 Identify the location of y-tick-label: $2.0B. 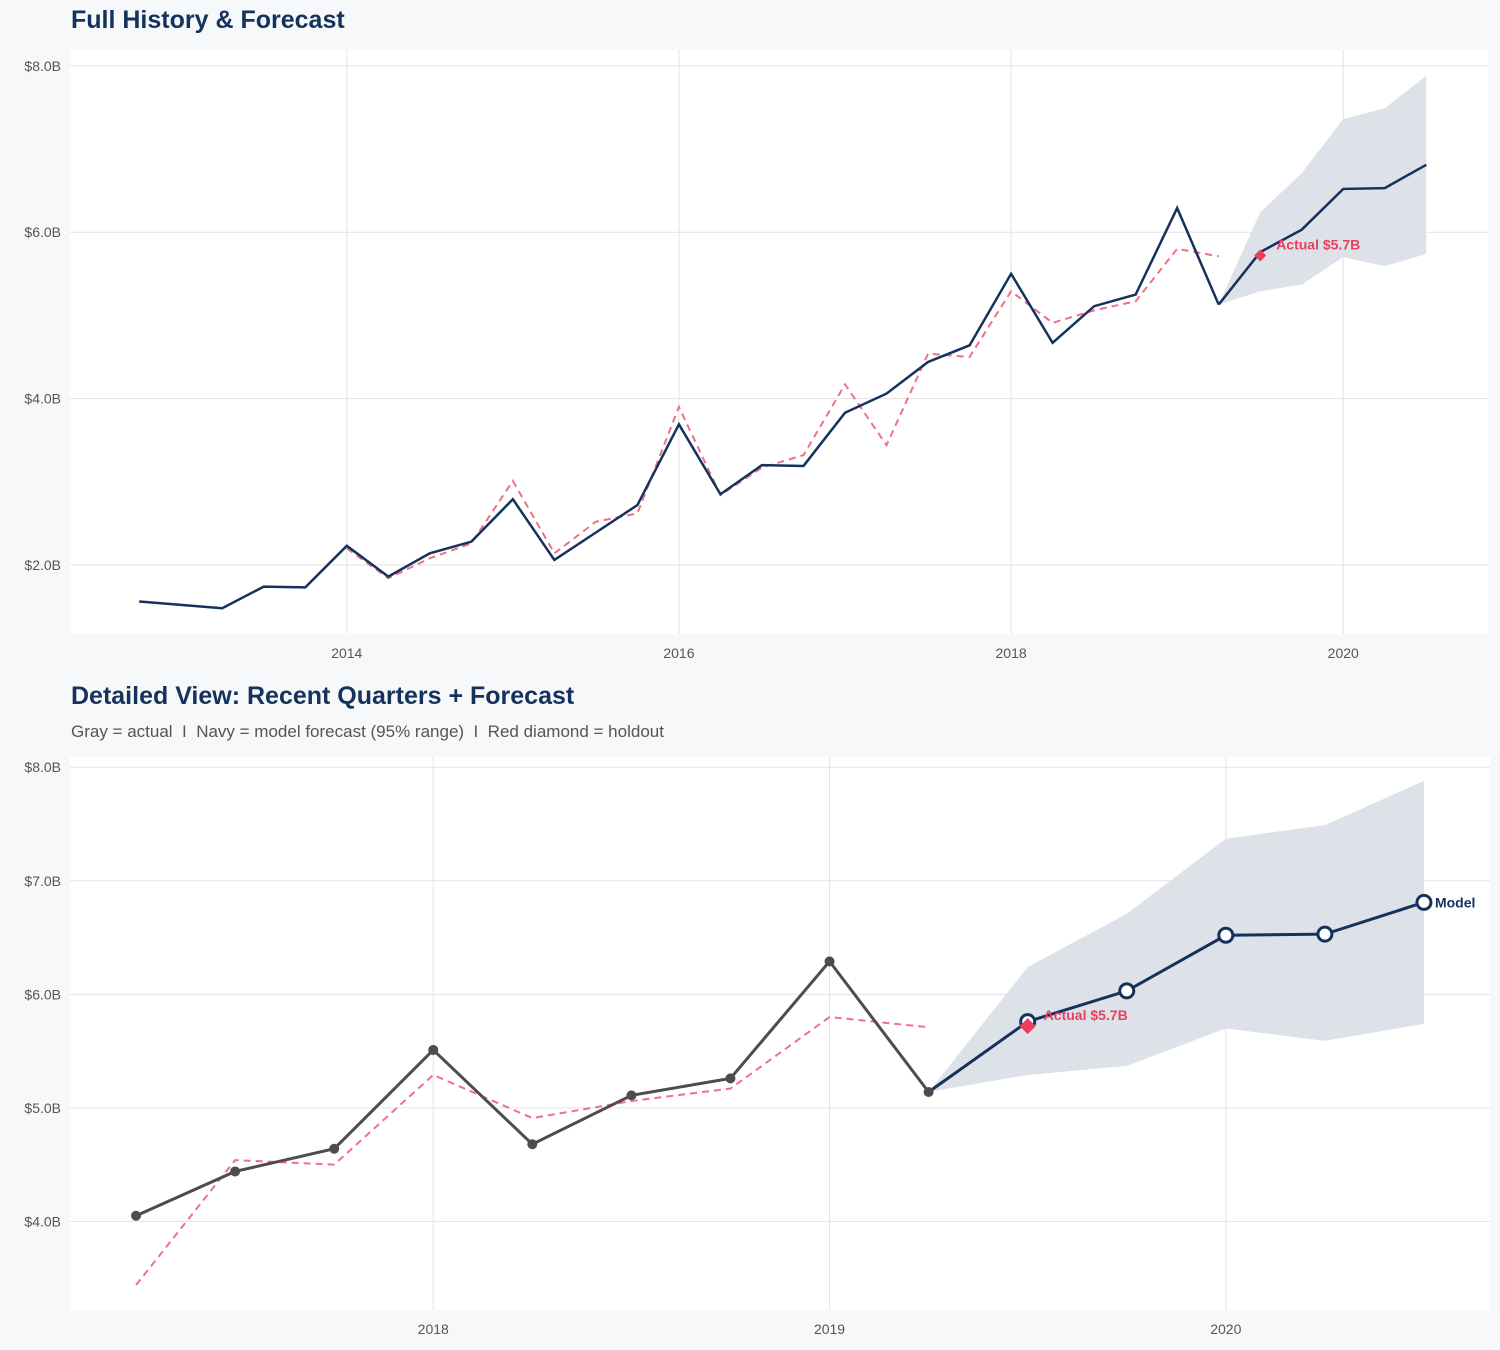
(42, 565).